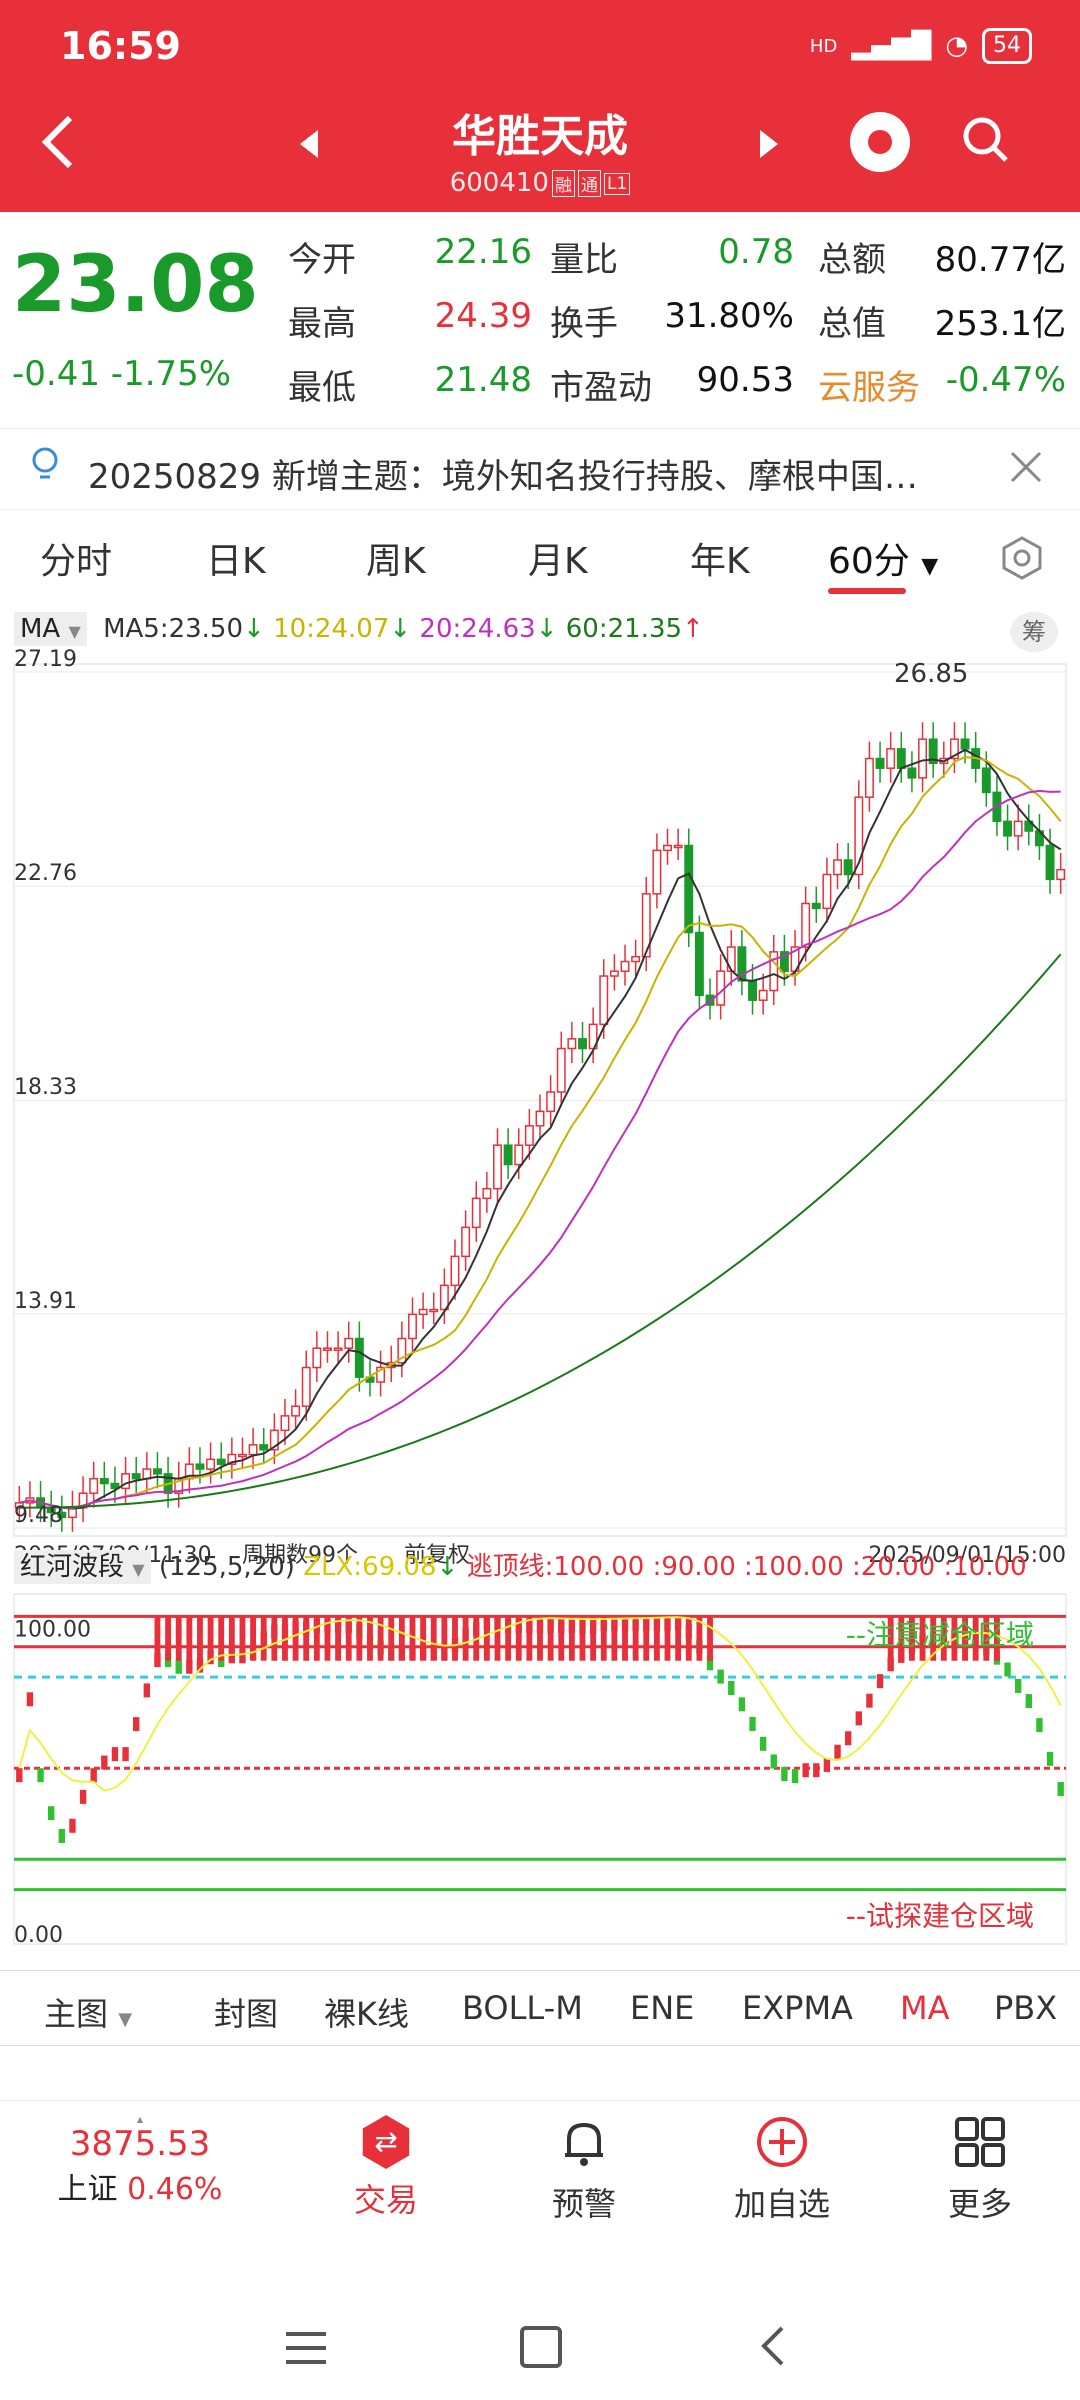 The image size is (1080, 2400). I want to click on indicator-selector: 红河波段 ▼, so click(82, 1567).